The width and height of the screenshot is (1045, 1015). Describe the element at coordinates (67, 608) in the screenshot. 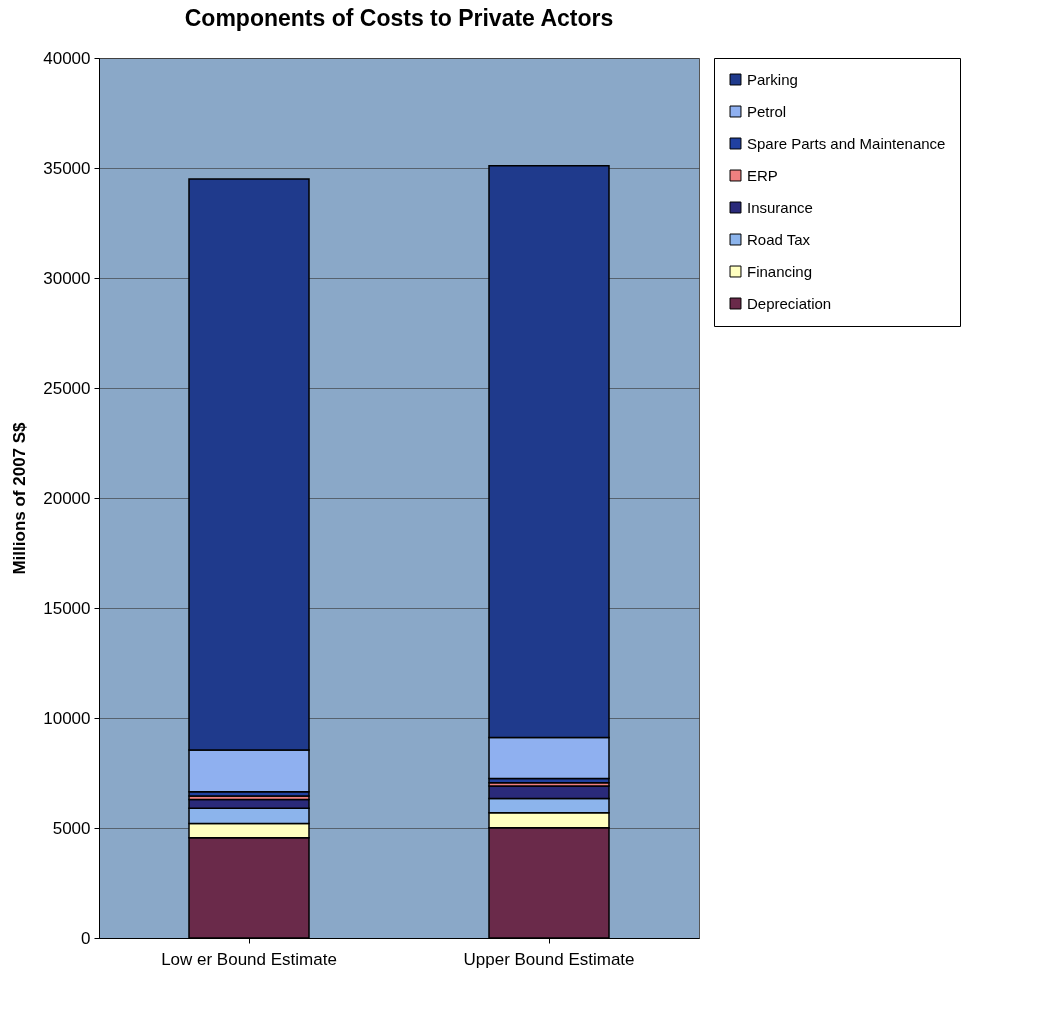

I see `y-tick-label: 15000` at that location.